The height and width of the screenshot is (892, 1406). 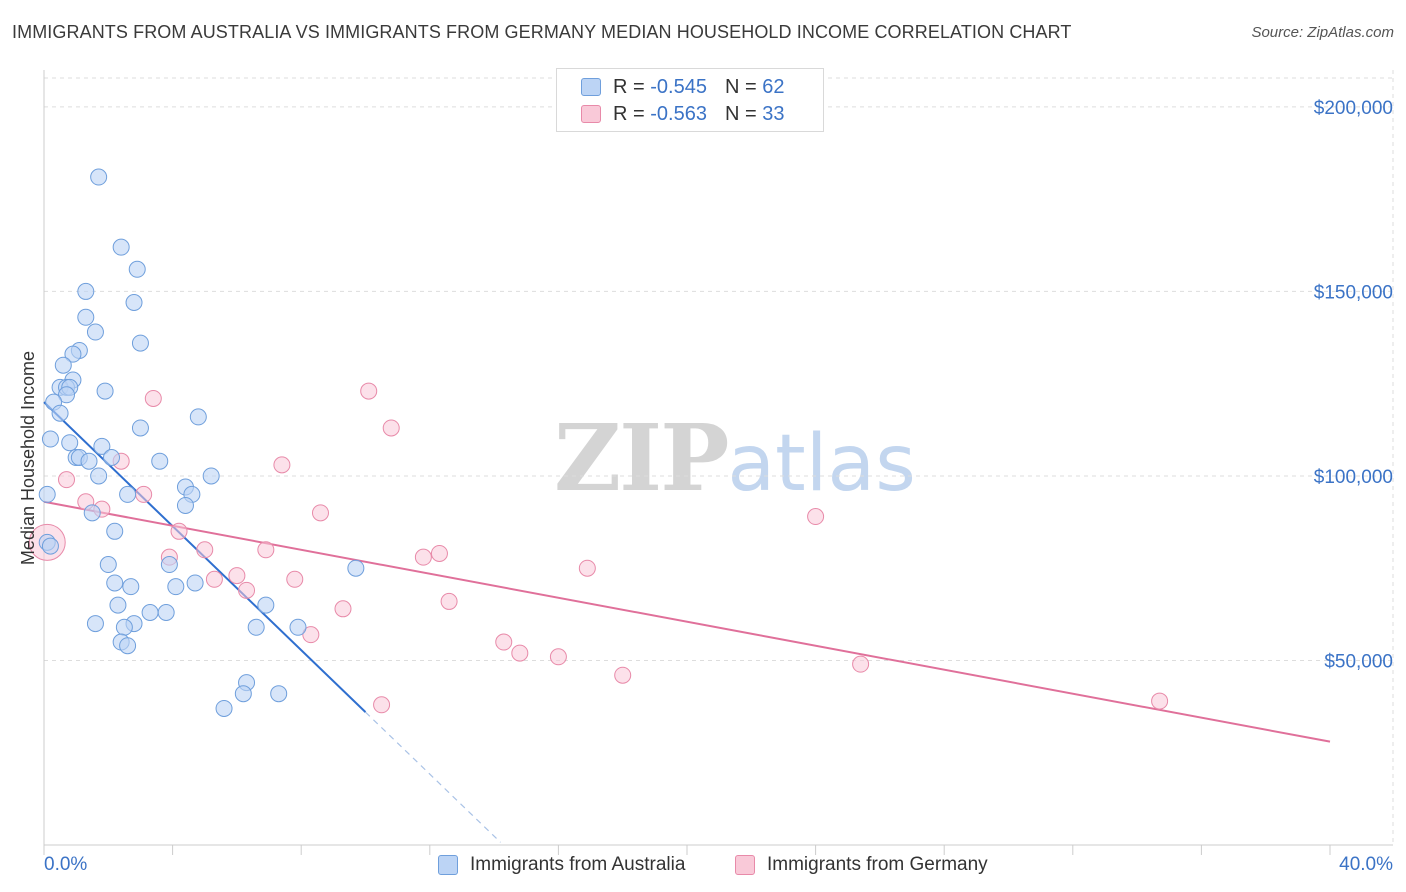 What do you see at coordinates (740, 113) in the screenshot?
I see `legend-n-label-germany: N =` at bounding box center [740, 113].